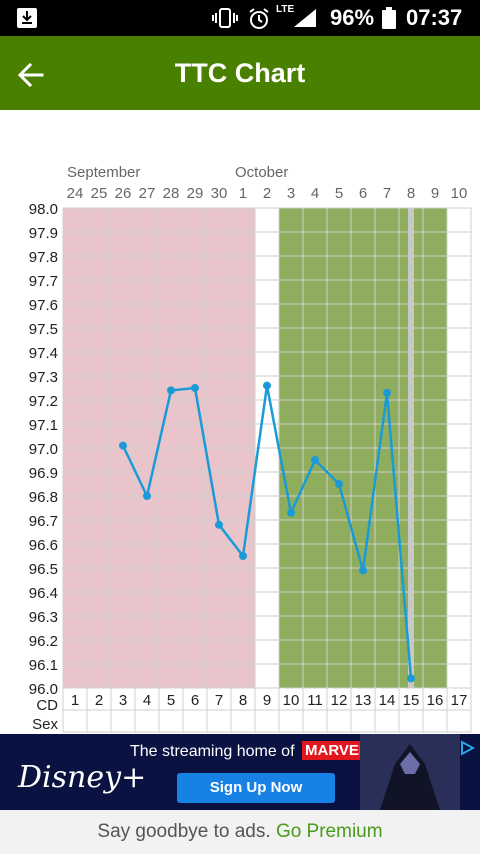 This screenshot has width=480, height=854. What do you see at coordinates (43, 329) in the screenshot?
I see `y-tick-label: 97.5` at bounding box center [43, 329].